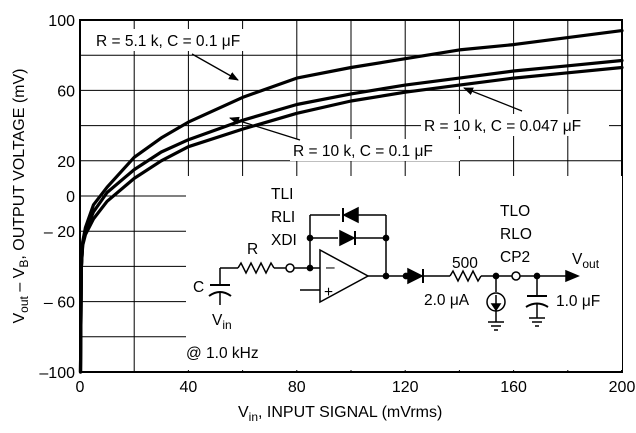  I want to click on vout-sub: out, so click(590, 264).